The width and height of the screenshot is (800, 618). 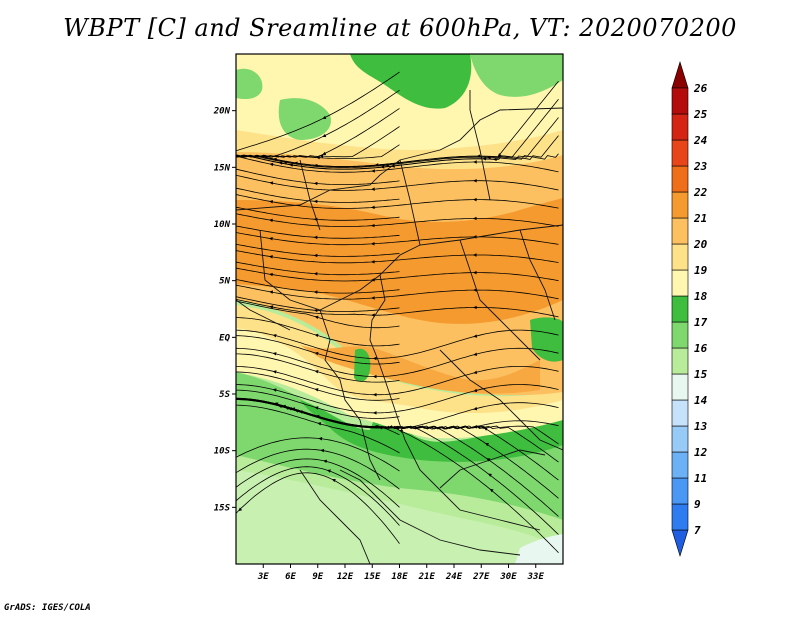 I want to click on colorbar-label: 15, so click(x=701, y=374).